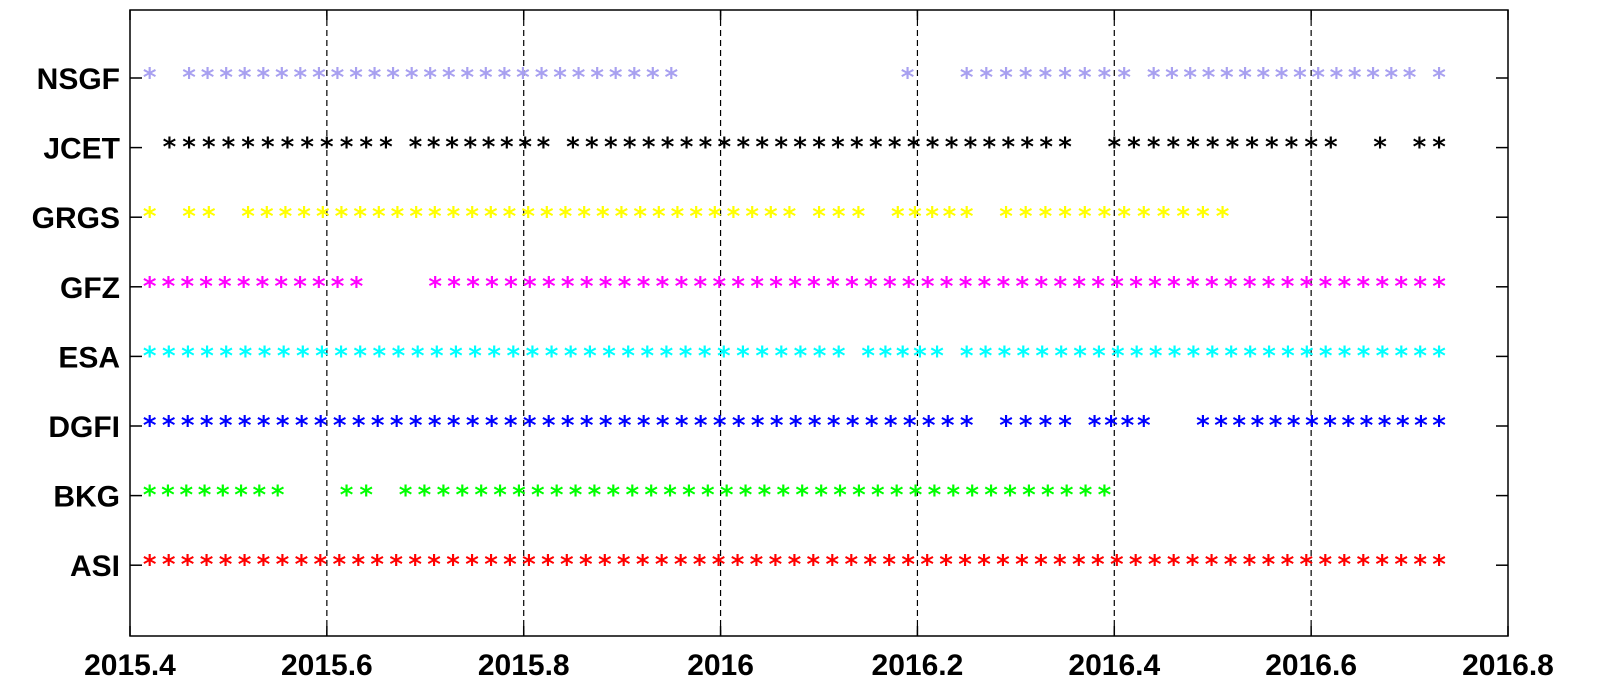 This screenshot has width=1608, height=696. What do you see at coordinates (524, 665) in the screenshot?
I see `x-tick-label: 2015.8` at bounding box center [524, 665].